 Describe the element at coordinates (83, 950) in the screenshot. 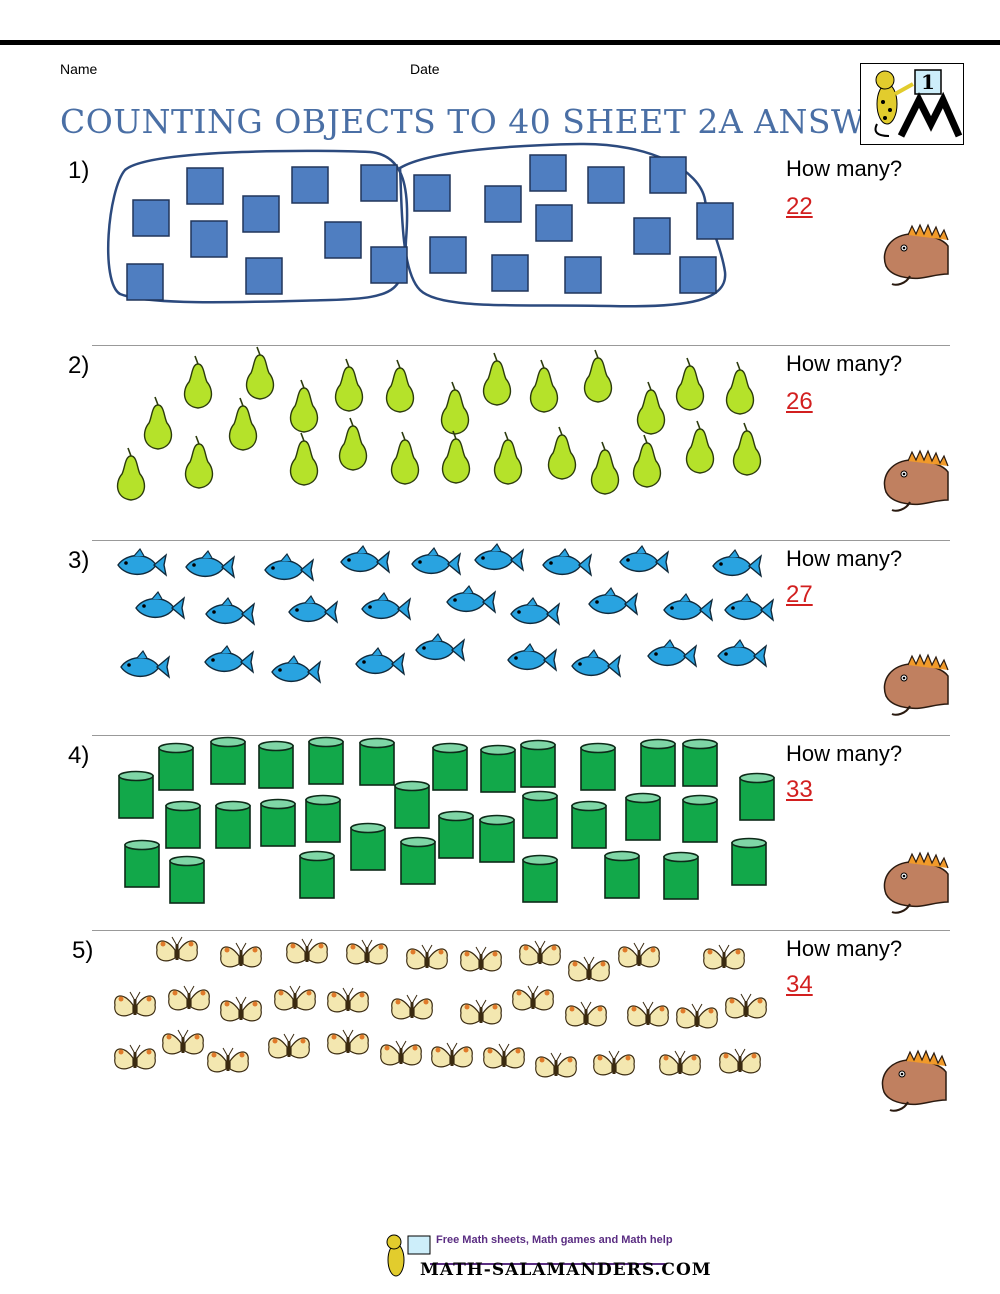

I see `question-5-number: 5)` at that location.